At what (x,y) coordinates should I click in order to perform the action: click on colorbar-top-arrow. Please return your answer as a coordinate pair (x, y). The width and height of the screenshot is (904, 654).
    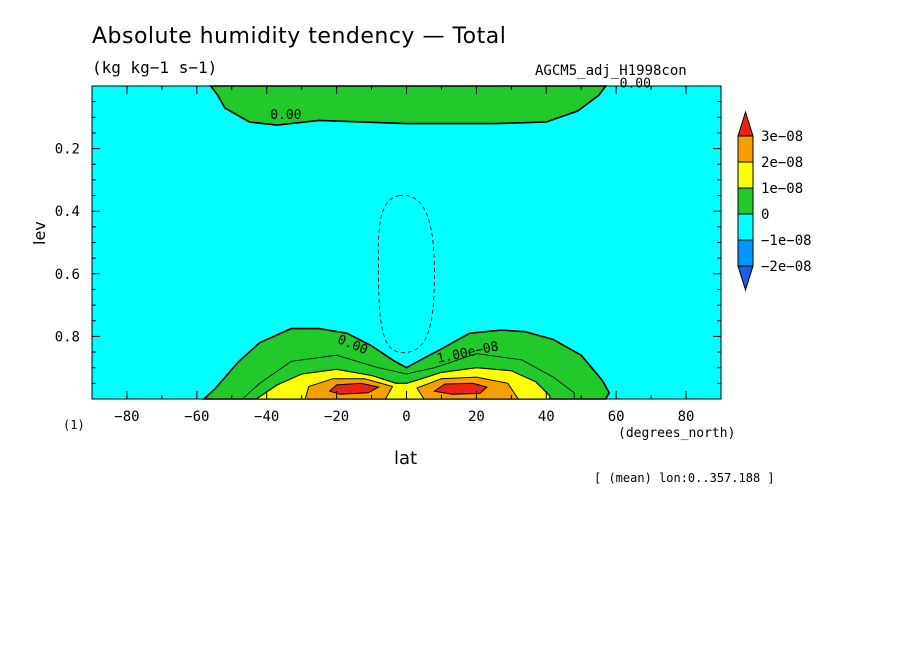
    Looking at the image, I should click on (745, 123).